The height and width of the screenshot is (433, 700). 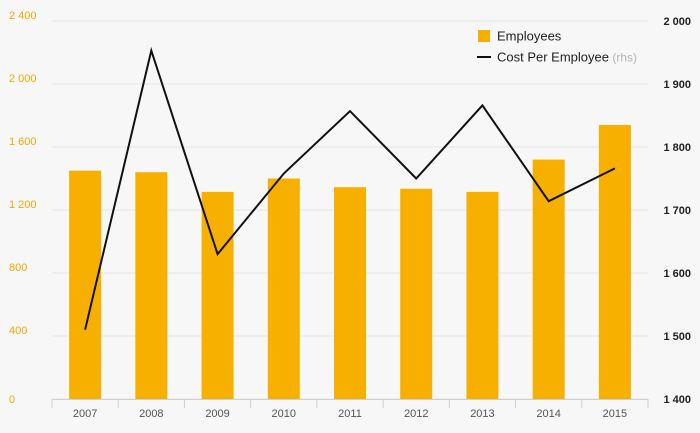 What do you see at coordinates (217, 295) in the screenshot?
I see `bar-2009` at bounding box center [217, 295].